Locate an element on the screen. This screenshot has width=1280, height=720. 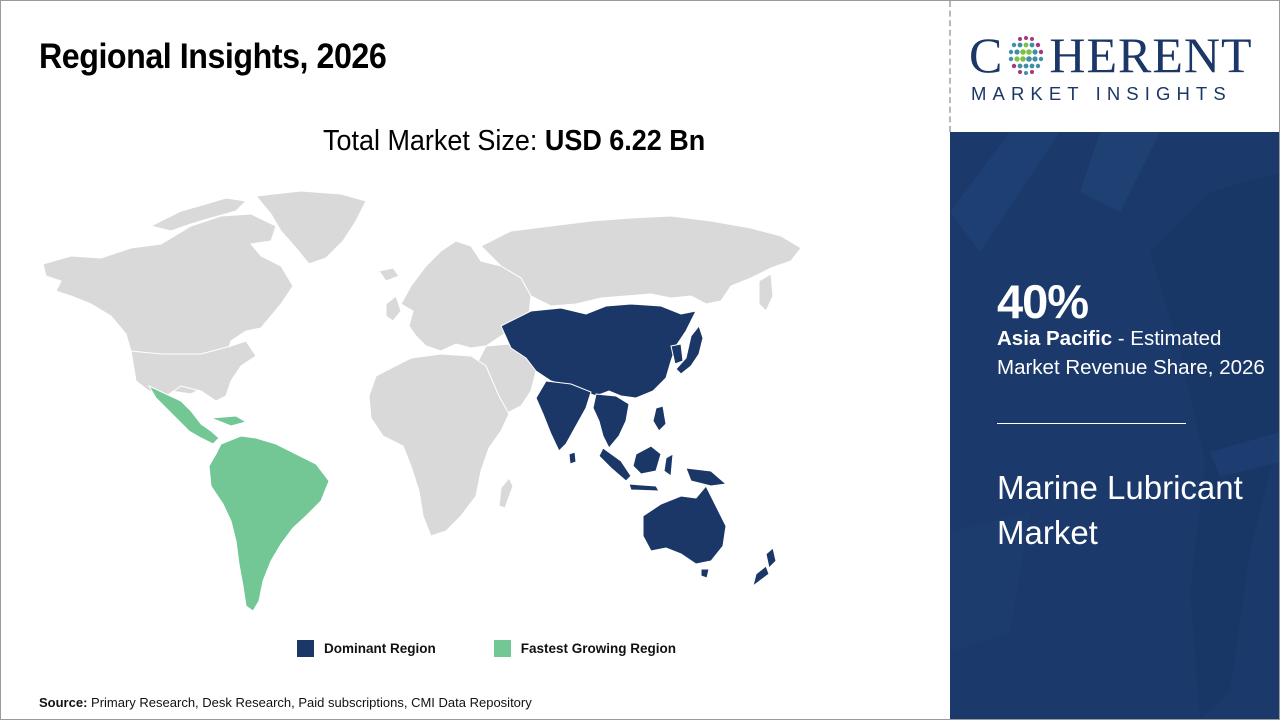
globe-dots-icon is located at coordinates (1026, 55).